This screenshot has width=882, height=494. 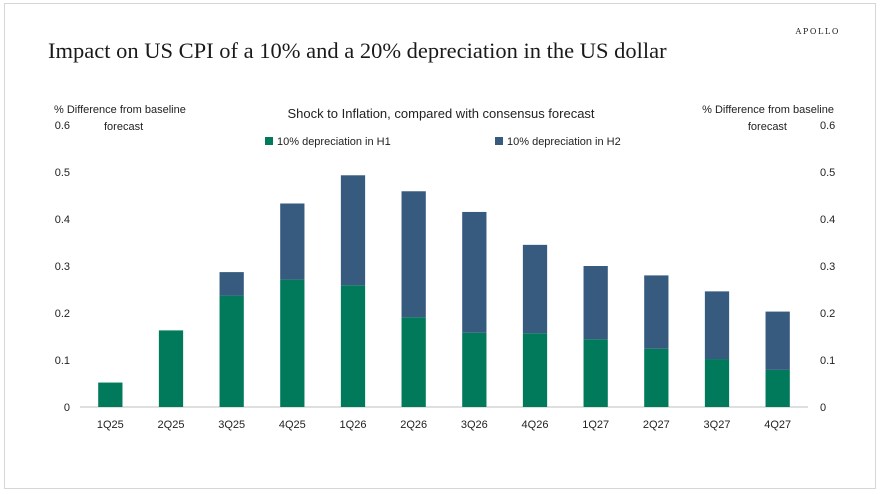 What do you see at coordinates (62, 267) in the screenshot?
I see `y-tick-left: 0.3` at bounding box center [62, 267].